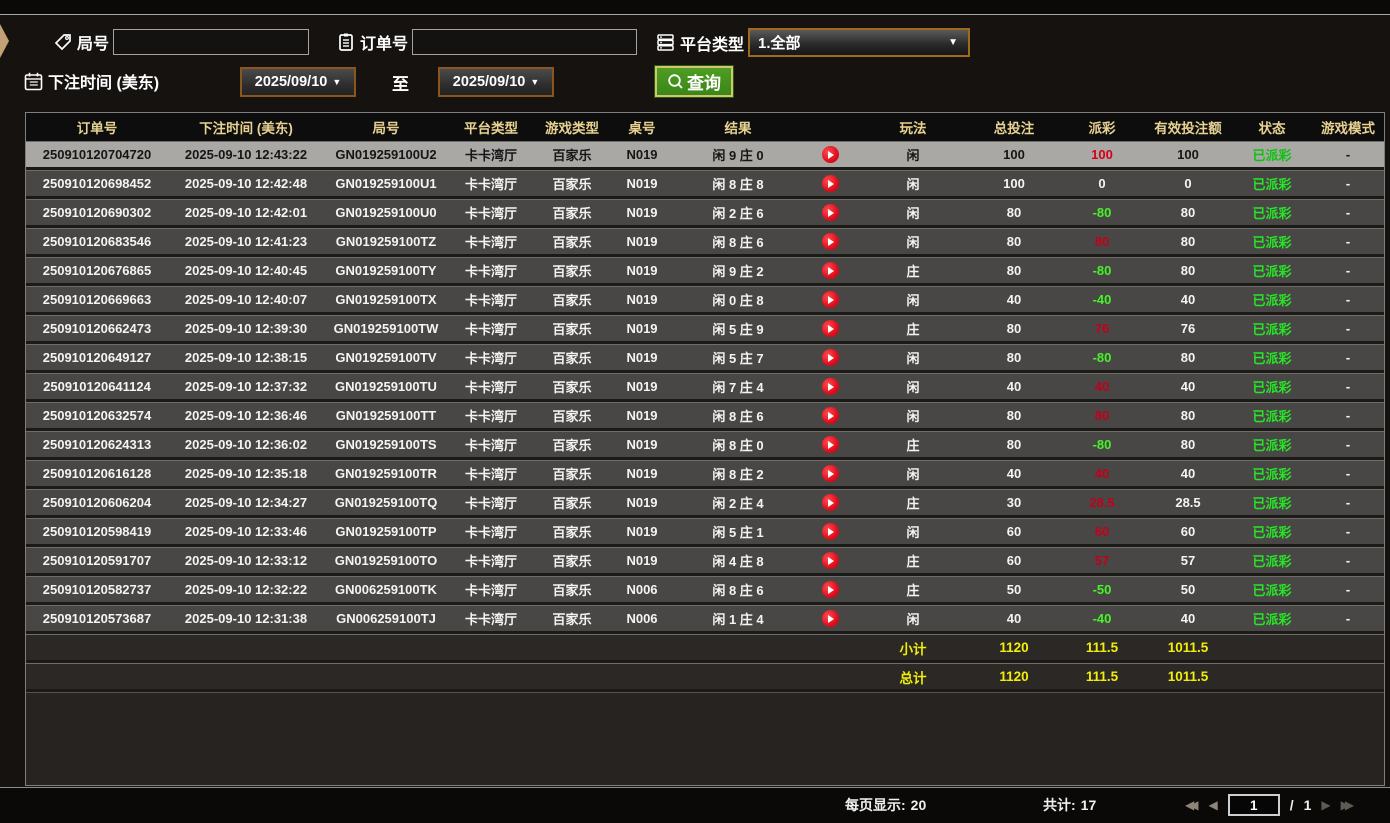 This screenshot has width=1390, height=823. What do you see at coordinates (572, 184) in the screenshot?
I see `game-type-cell: 百家乐` at bounding box center [572, 184].